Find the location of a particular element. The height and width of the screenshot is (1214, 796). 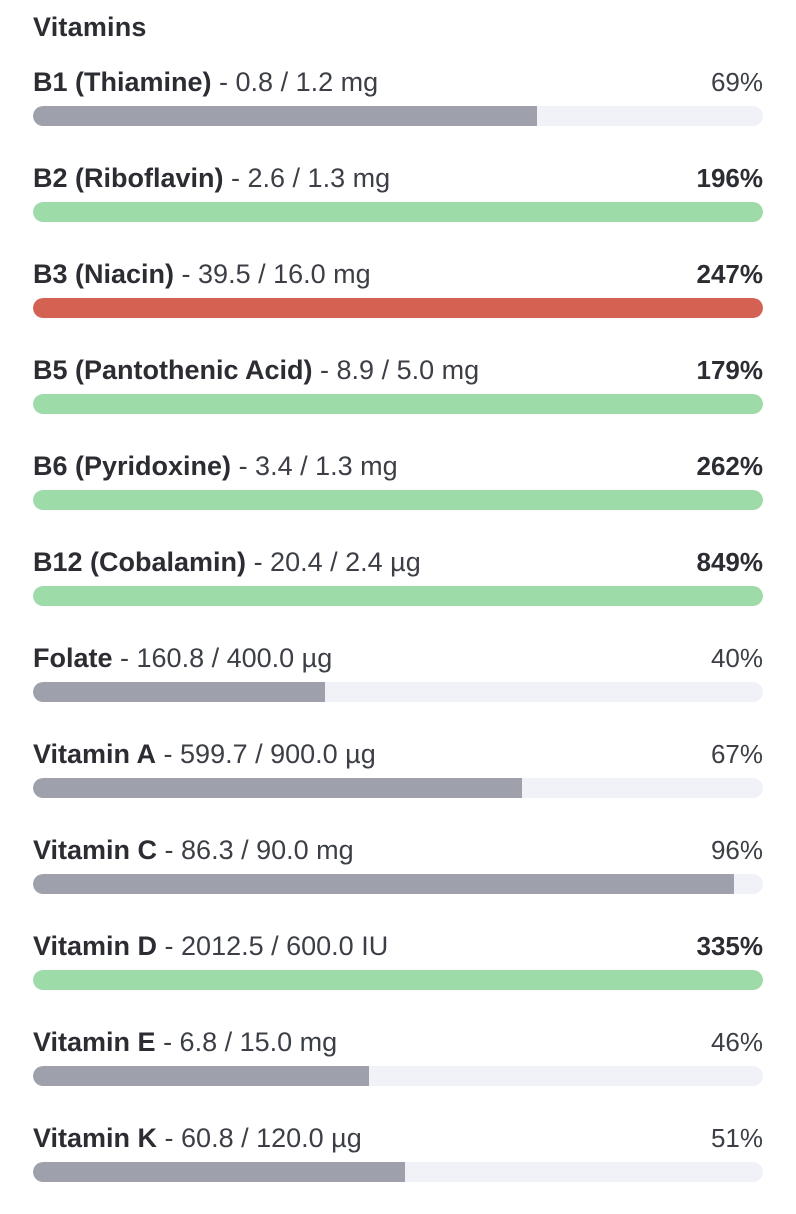

nutrient-name: Vitamin C is located at coordinates (95, 850).